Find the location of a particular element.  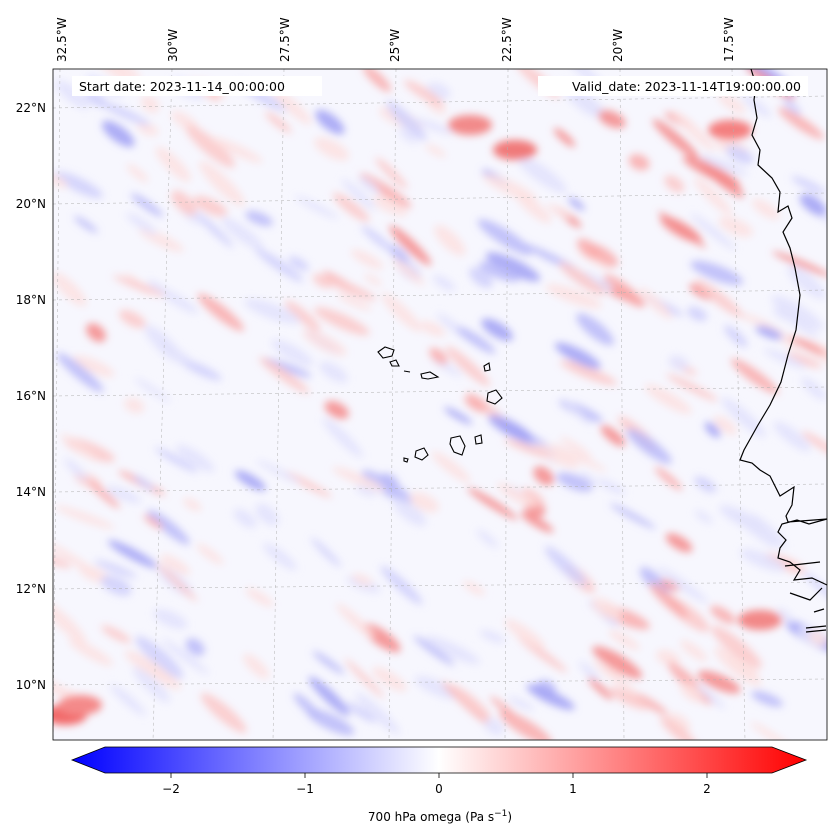

valid-date-box is located at coordinates (673, 86).